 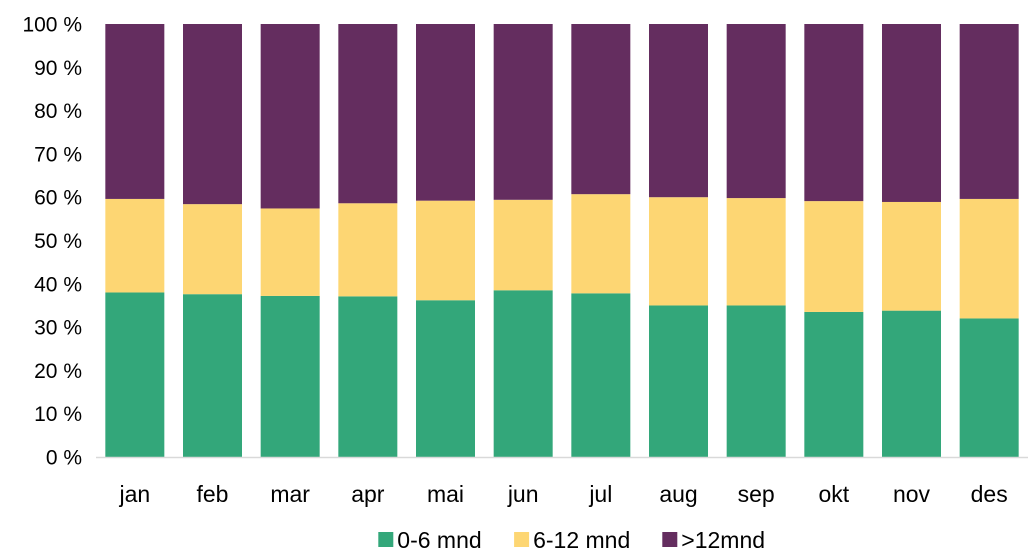 I want to click on bar-segment-feb-s0, so click(x=212, y=375).